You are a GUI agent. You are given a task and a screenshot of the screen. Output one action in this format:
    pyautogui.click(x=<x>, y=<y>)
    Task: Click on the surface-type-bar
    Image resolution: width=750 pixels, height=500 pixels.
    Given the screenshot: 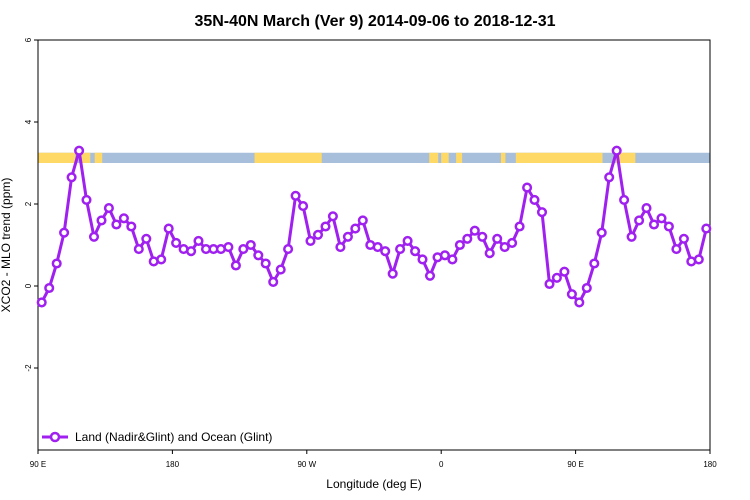 What is the action you would take?
    pyautogui.click(x=374, y=157)
    